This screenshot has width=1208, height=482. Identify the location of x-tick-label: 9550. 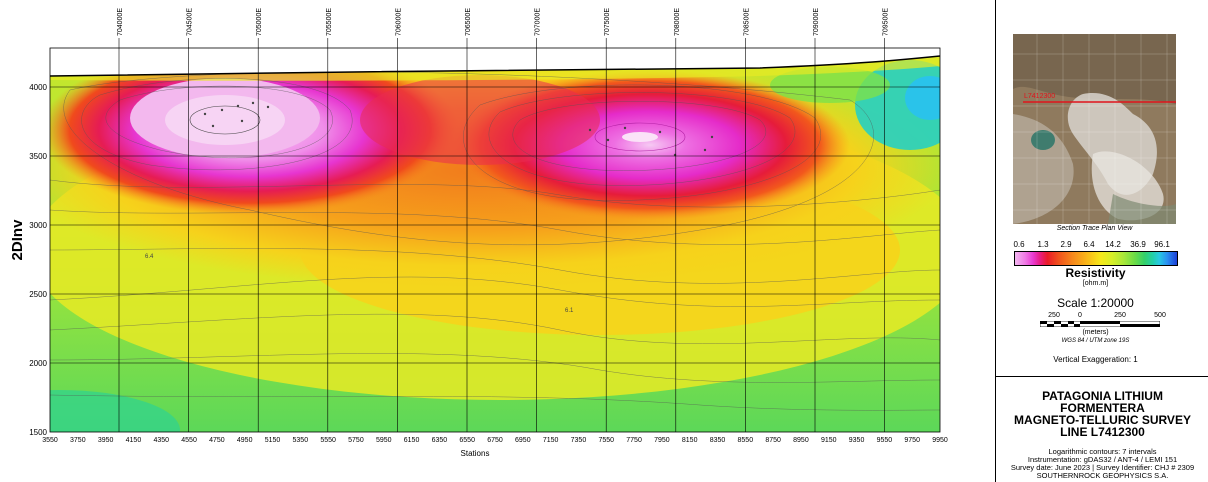
(885, 440).